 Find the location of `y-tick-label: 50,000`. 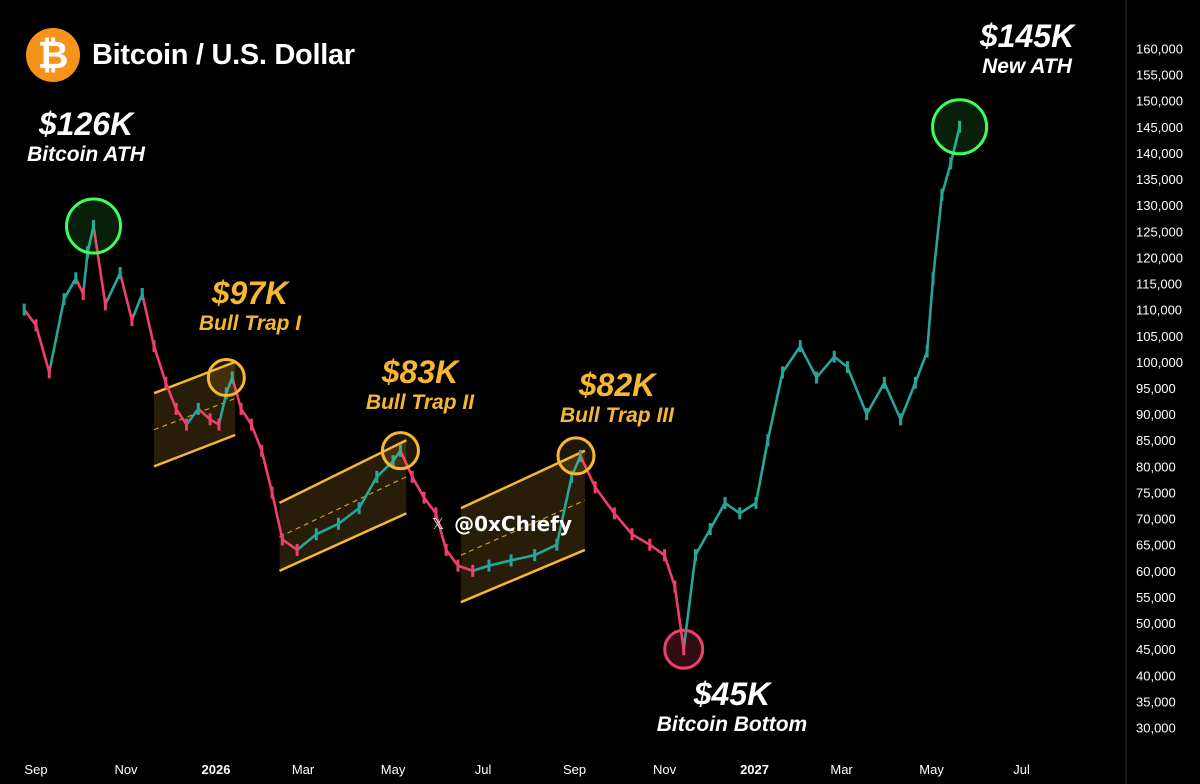

y-tick-label: 50,000 is located at coordinates (1156, 623).